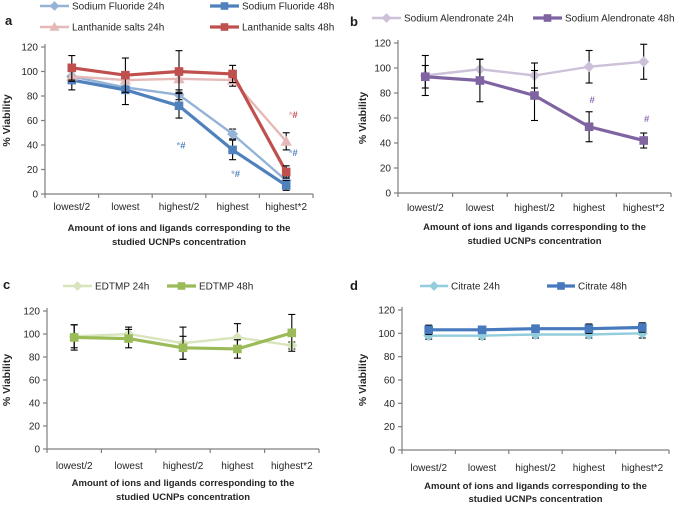 This screenshot has width=685, height=506. I want to click on legend-item: EDTMP 24h, so click(106, 287).